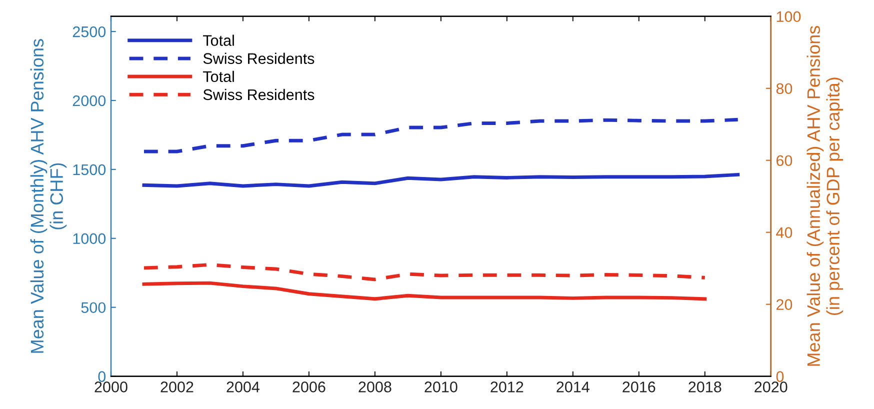 Image resolution: width=874 pixels, height=409 pixels. Describe the element at coordinates (89, 170) in the screenshot. I see `y-tick-label: 1500` at that location.